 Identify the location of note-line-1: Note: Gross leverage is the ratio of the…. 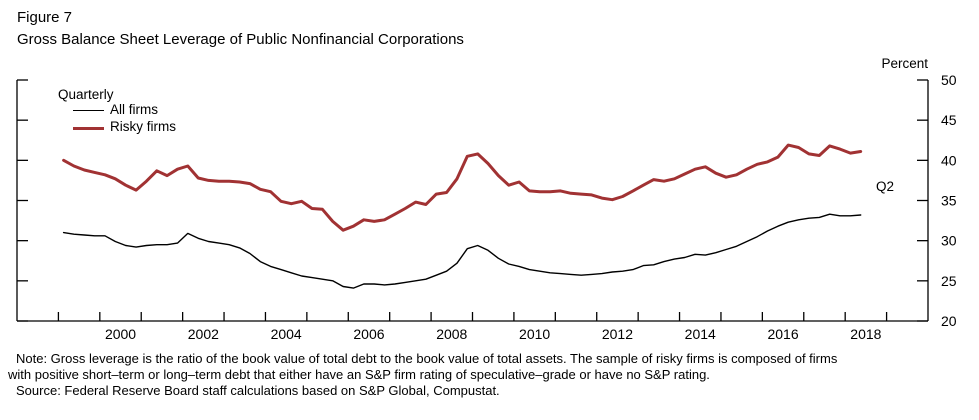
(427, 358).